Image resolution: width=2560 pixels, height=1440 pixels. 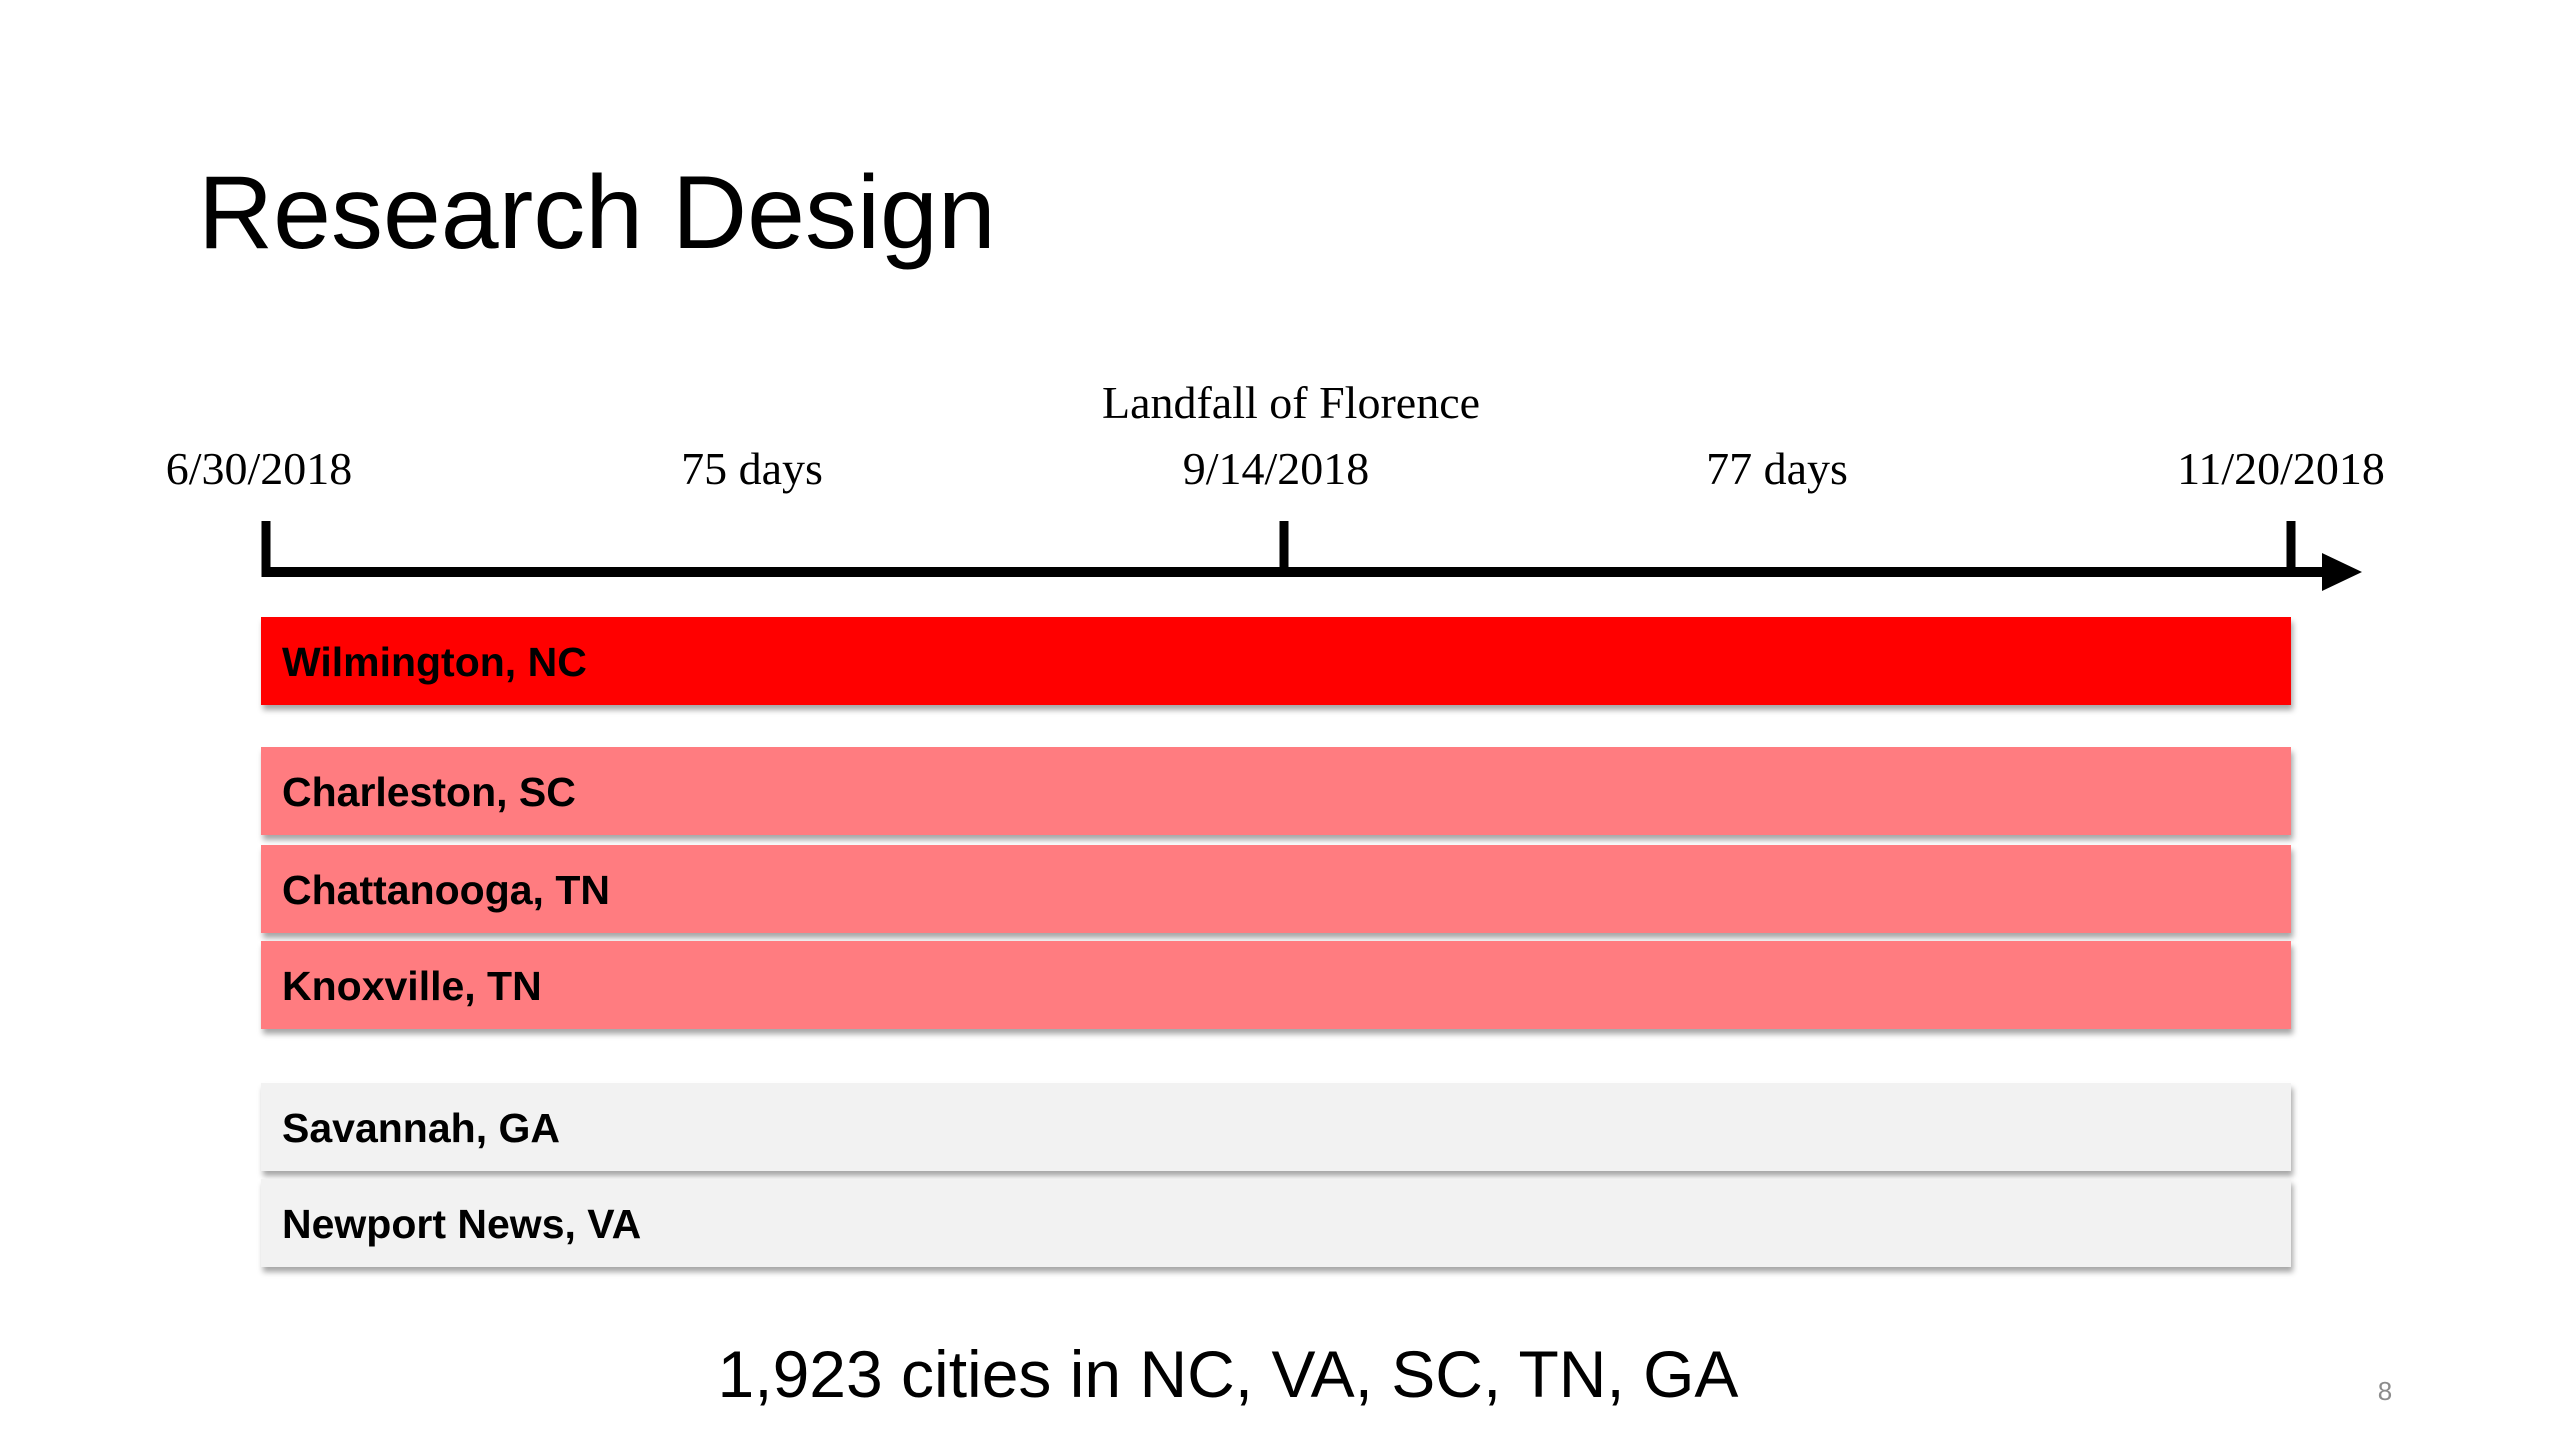 What do you see at coordinates (1276, 468) in the screenshot?
I see `timeline-label: 9/14/2018` at bounding box center [1276, 468].